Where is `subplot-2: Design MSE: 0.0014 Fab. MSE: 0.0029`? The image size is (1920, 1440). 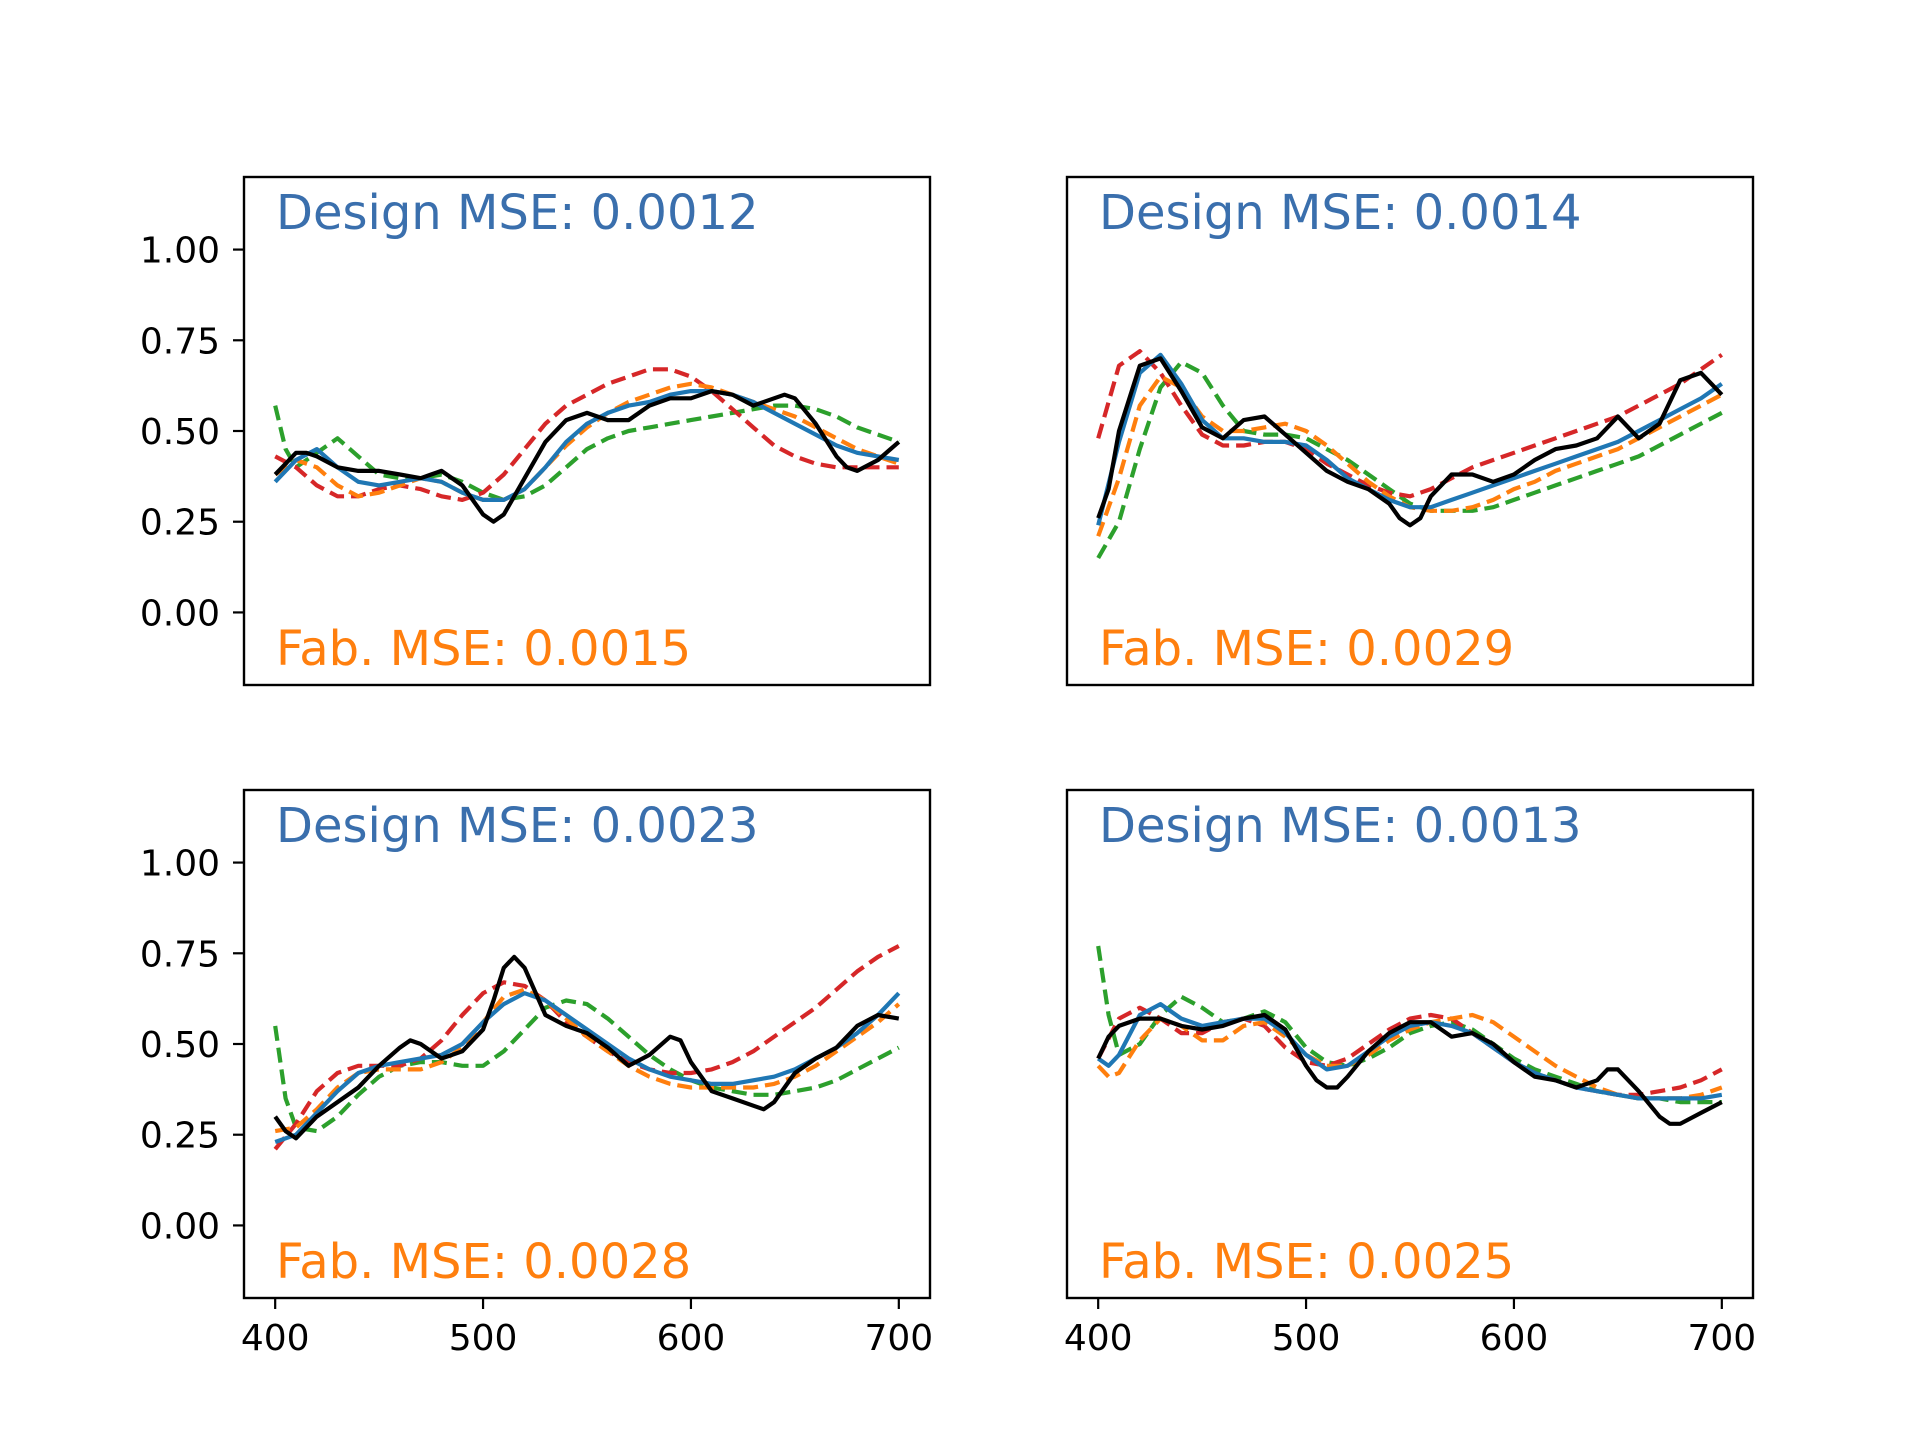 subplot-2: Design MSE: 0.0014 Fab. MSE: 0.0029 is located at coordinates (1410, 431).